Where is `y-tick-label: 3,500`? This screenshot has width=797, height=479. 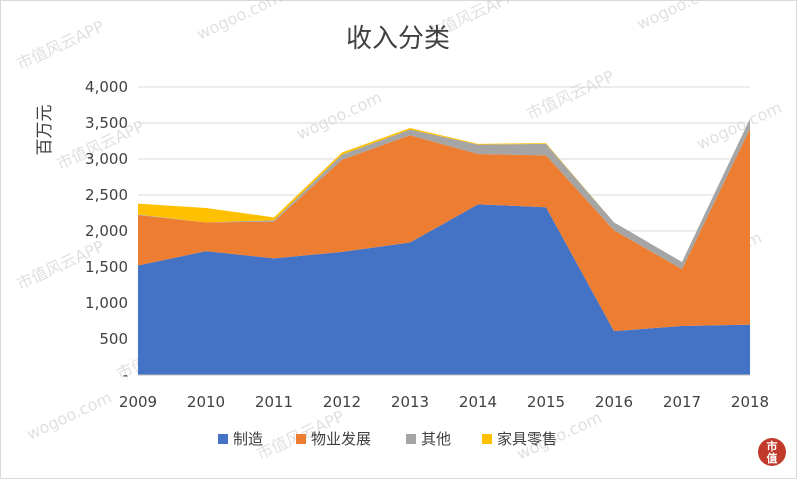
y-tick-label: 3,500 is located at coordinates (106, 123).